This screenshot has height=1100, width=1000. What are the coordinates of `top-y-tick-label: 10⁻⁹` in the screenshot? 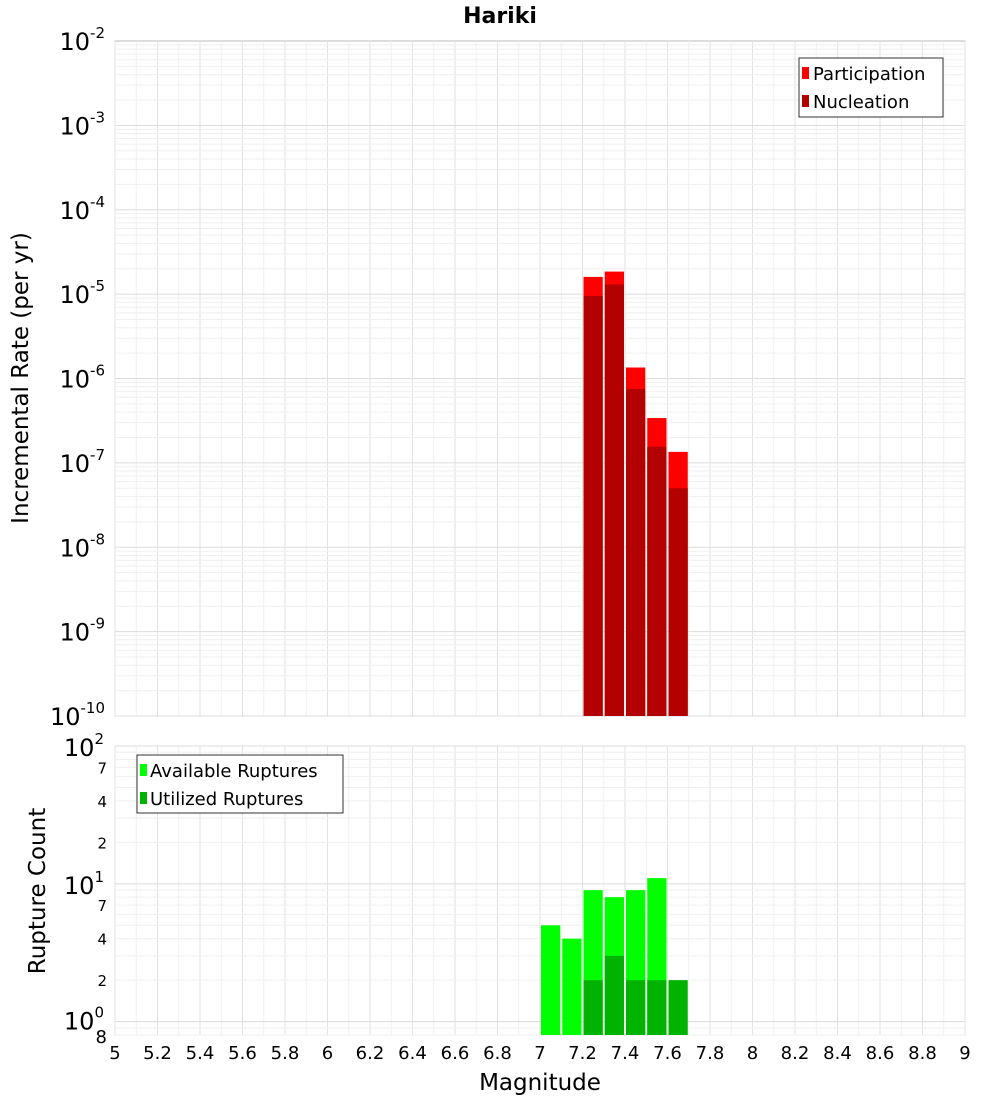 It's located at (82, 631).